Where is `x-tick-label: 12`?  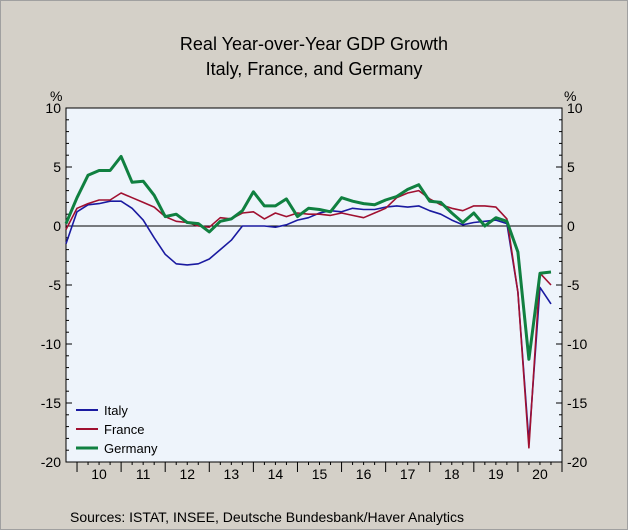
x-tick-label: 12 is located at coordinates (187, 474).